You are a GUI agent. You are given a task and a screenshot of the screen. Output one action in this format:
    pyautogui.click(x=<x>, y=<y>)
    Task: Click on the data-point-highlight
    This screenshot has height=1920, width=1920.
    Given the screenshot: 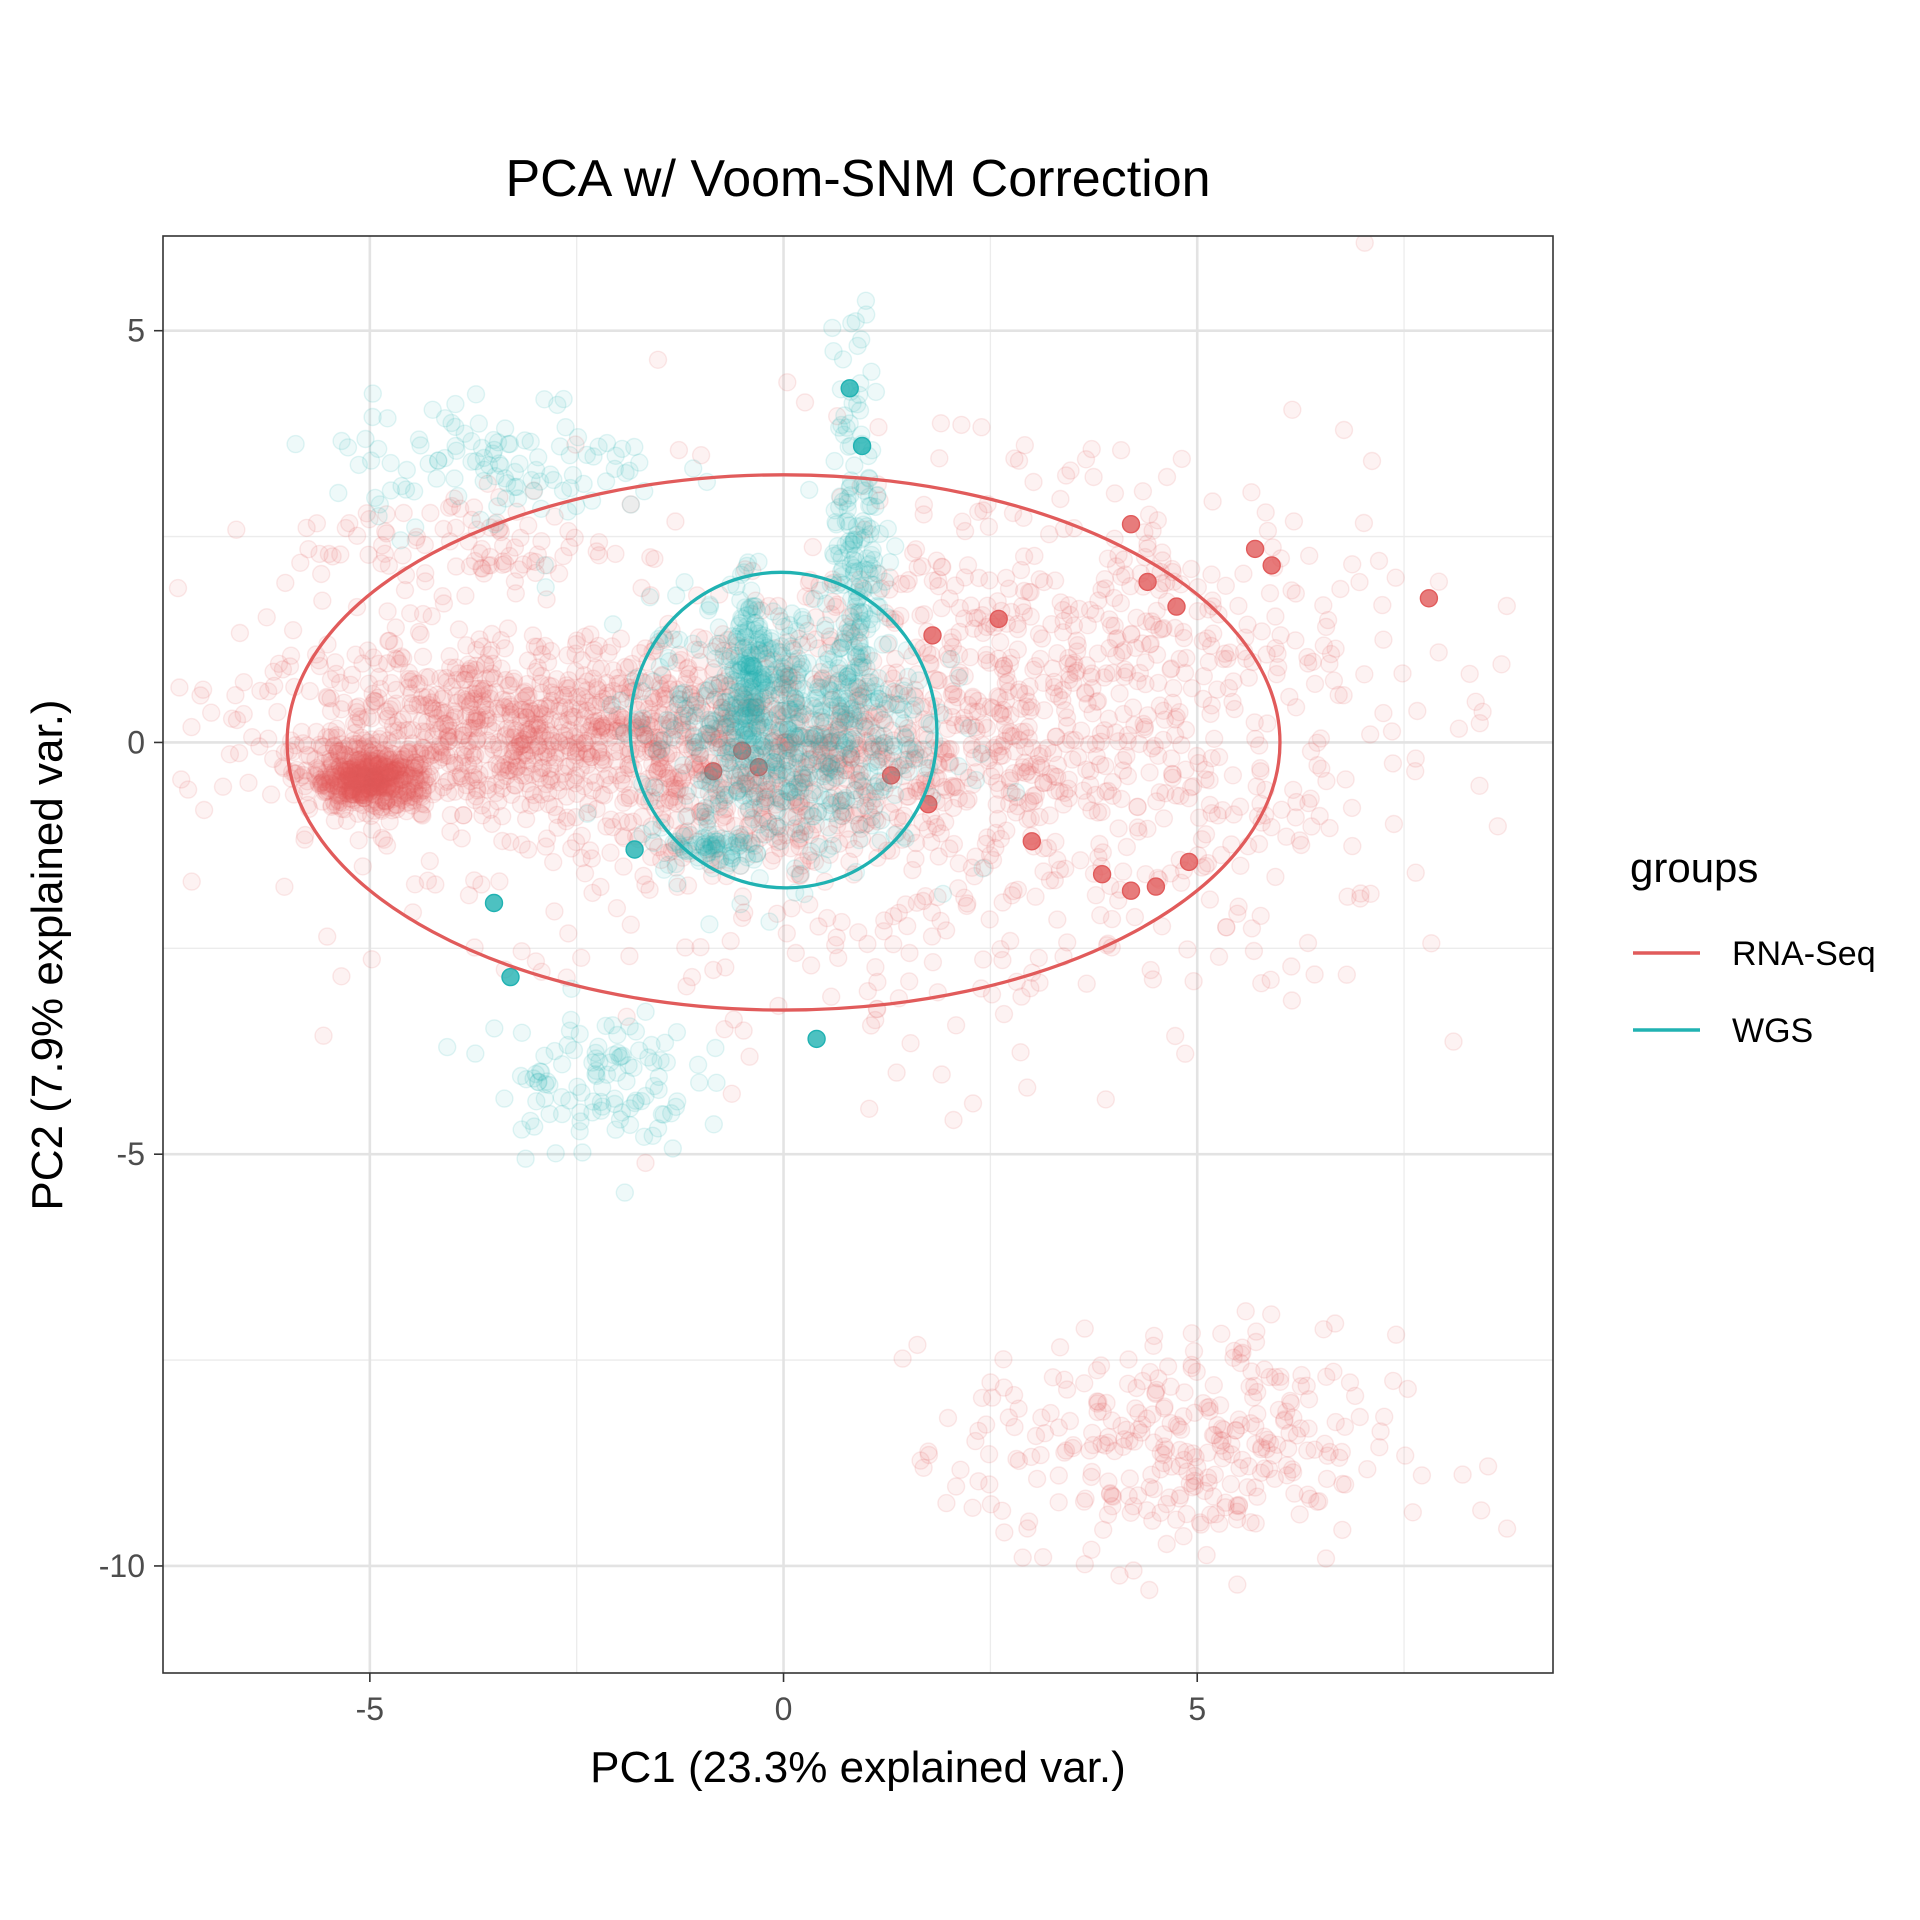 What is the action you would take?
    pyautogui.click(x=510, y=977)
    